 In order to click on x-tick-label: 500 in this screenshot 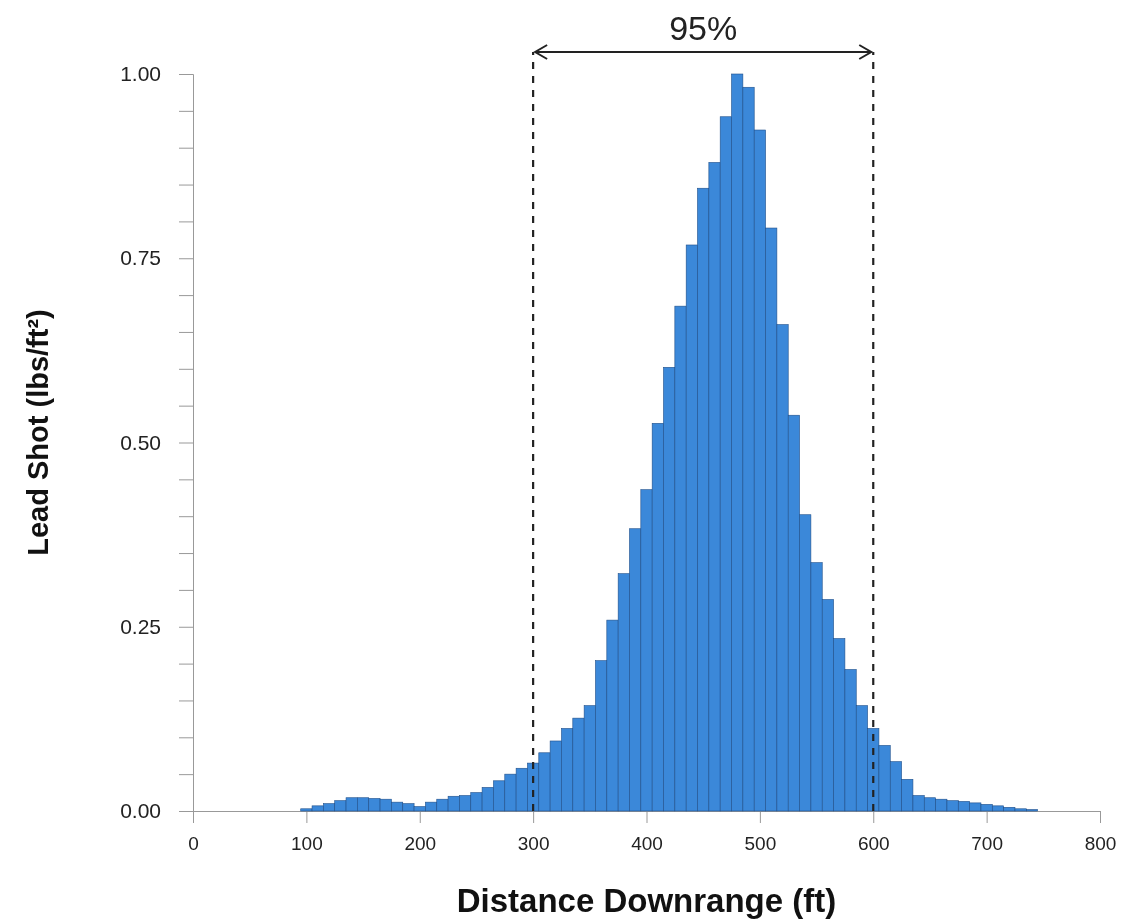, I will do `click(760, 844)`.